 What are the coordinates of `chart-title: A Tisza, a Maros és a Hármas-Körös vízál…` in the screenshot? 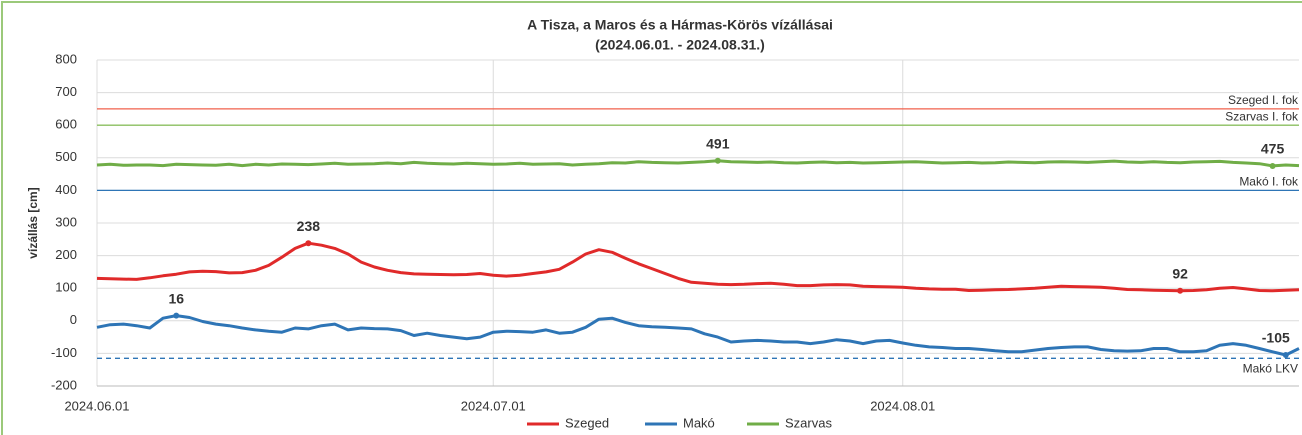 It's located at (680, 25).